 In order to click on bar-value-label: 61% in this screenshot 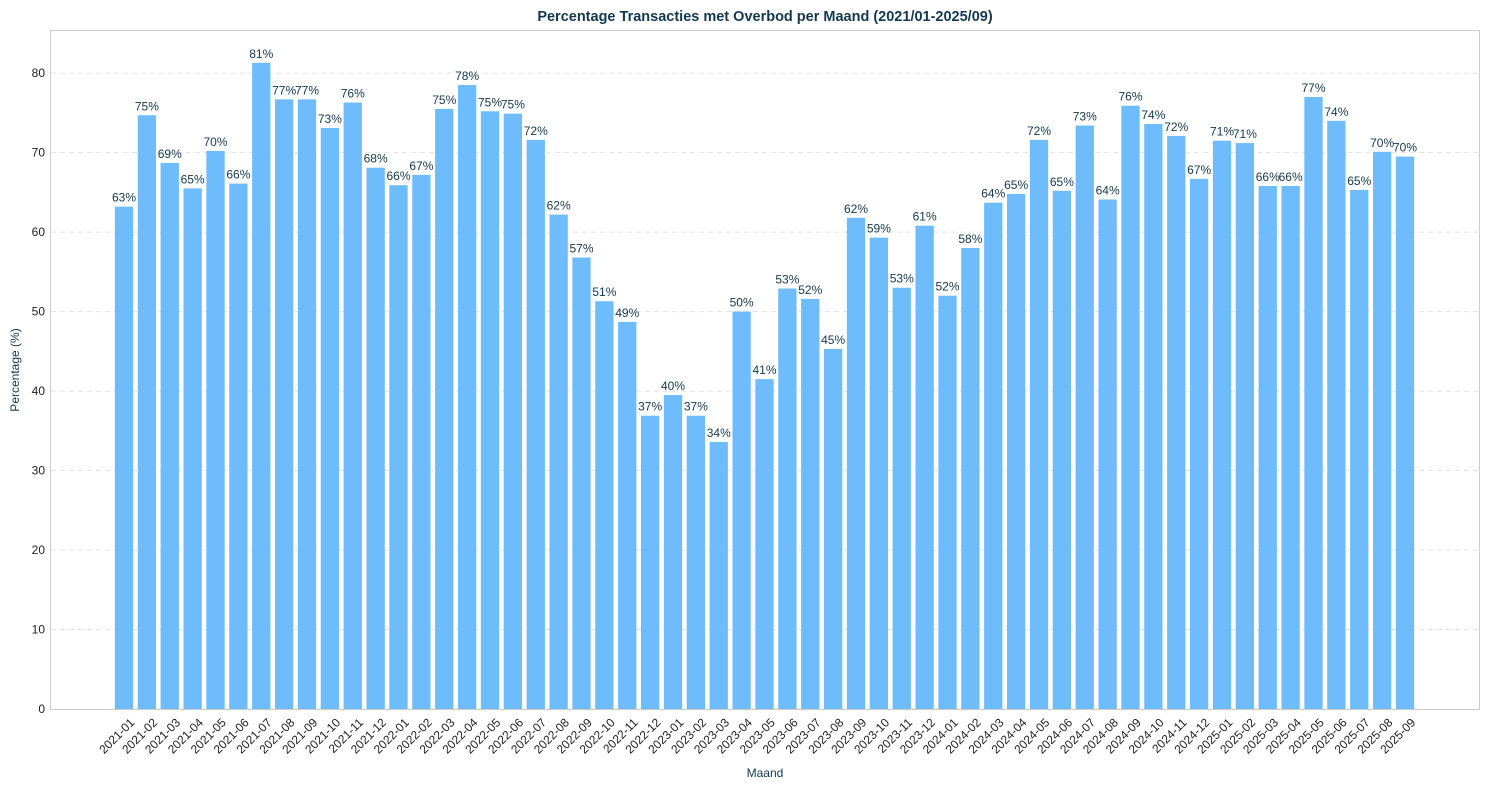, I will do `click(925, 217)`.